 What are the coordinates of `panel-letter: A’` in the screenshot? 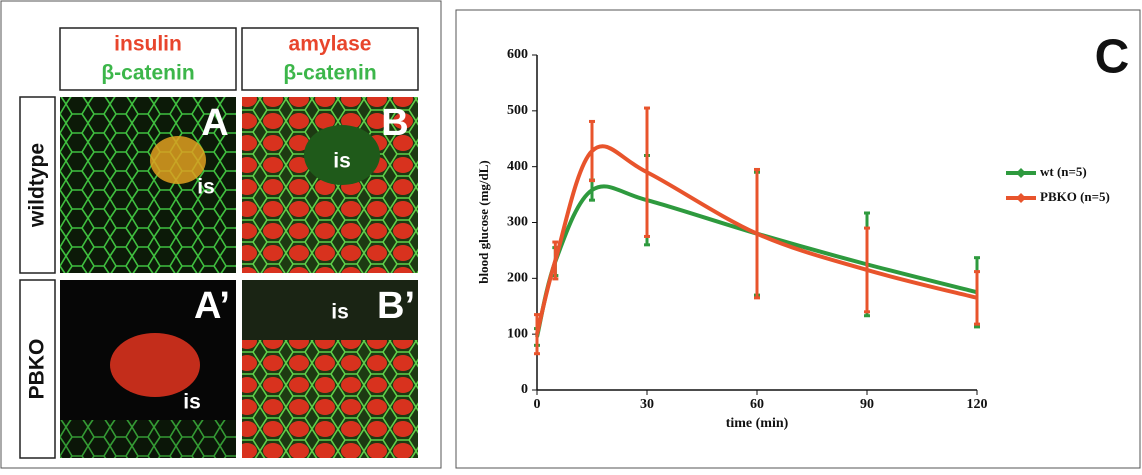 It's located at (212, 306).